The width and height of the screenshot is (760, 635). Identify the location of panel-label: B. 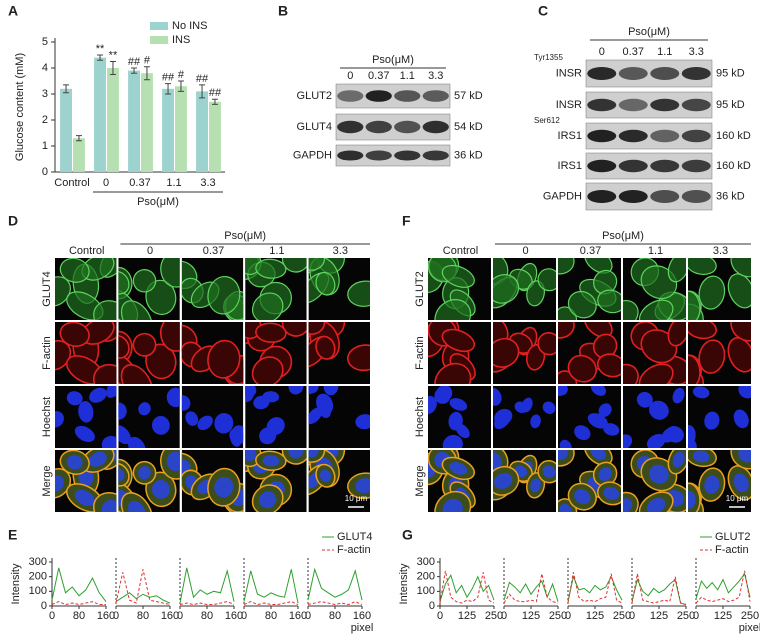
(283, 11).